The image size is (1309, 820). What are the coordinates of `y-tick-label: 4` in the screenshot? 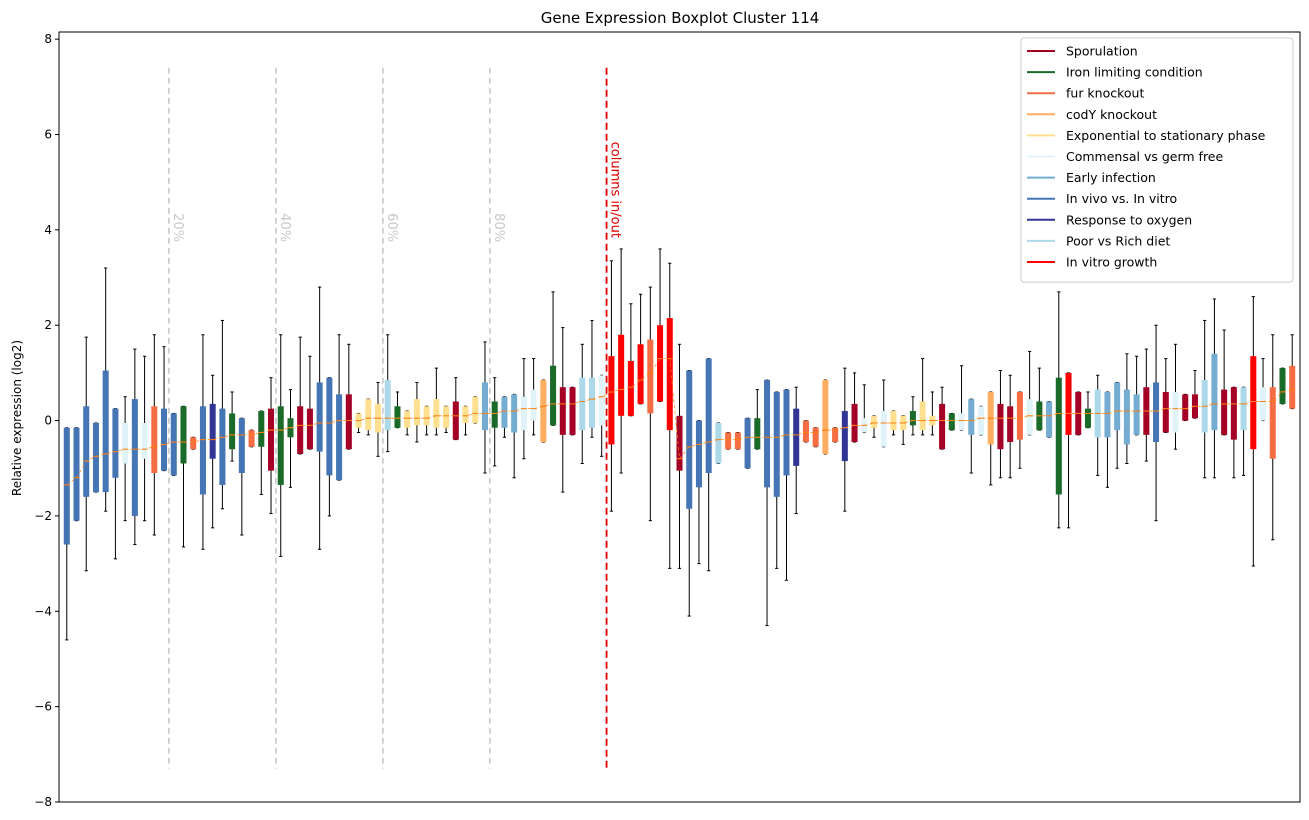 It's located at (48, 230).